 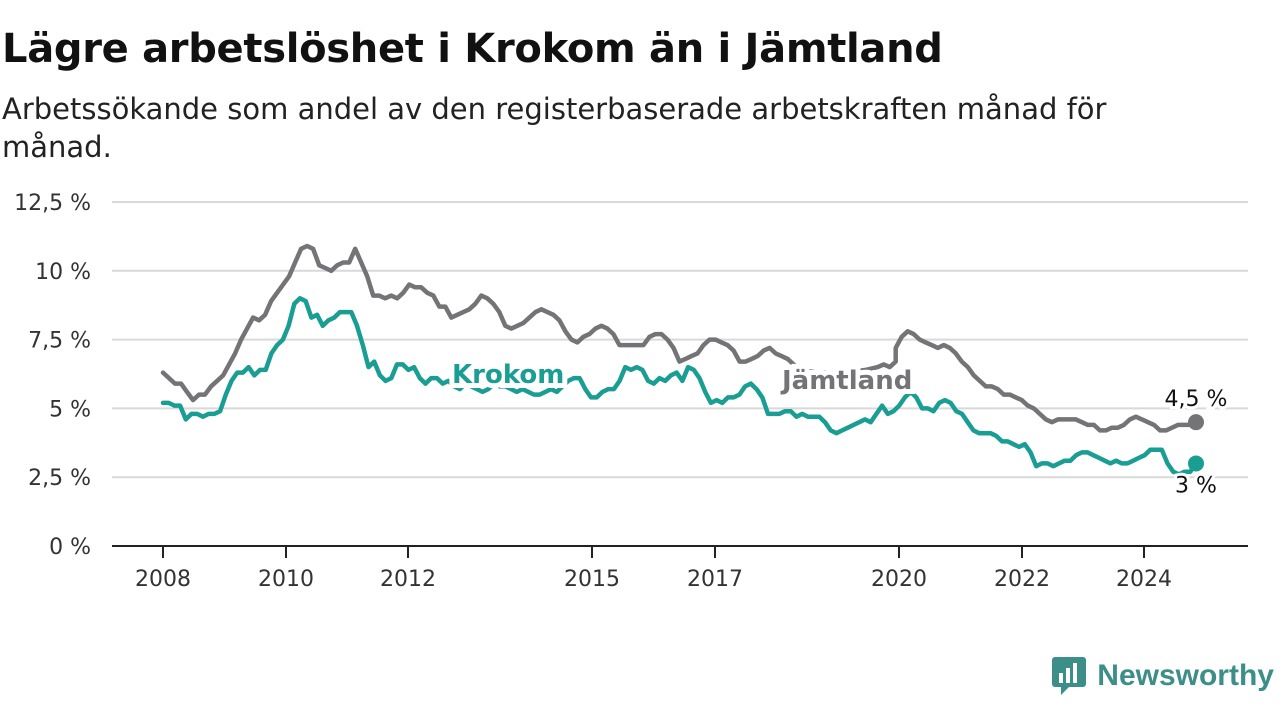 What do you see at coordinates (508, 375) in the screenshot?
I see `series-label-krokom: Krokom` at bounding box center [508, 375].